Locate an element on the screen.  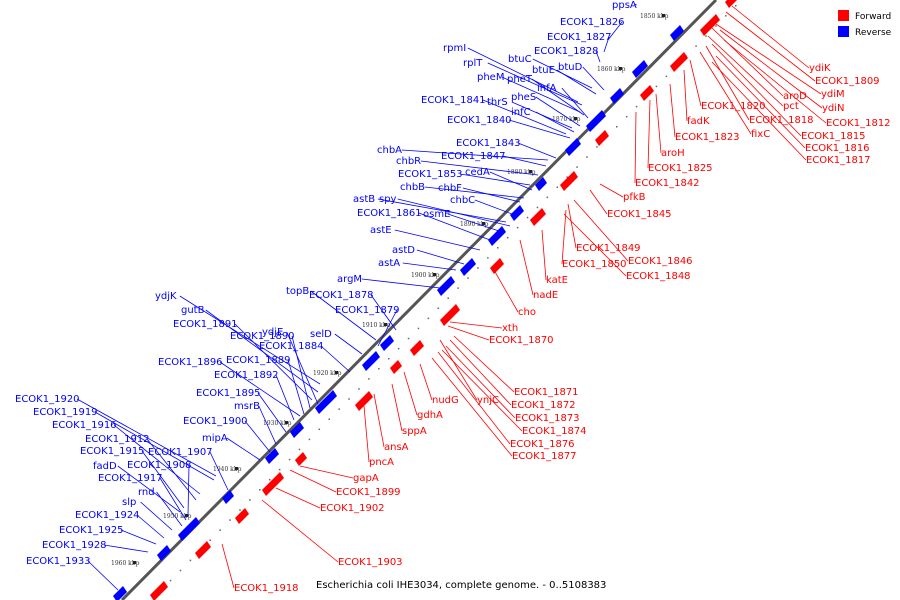
reverse-gene-label: thrS is located at coordinates (497, 102).